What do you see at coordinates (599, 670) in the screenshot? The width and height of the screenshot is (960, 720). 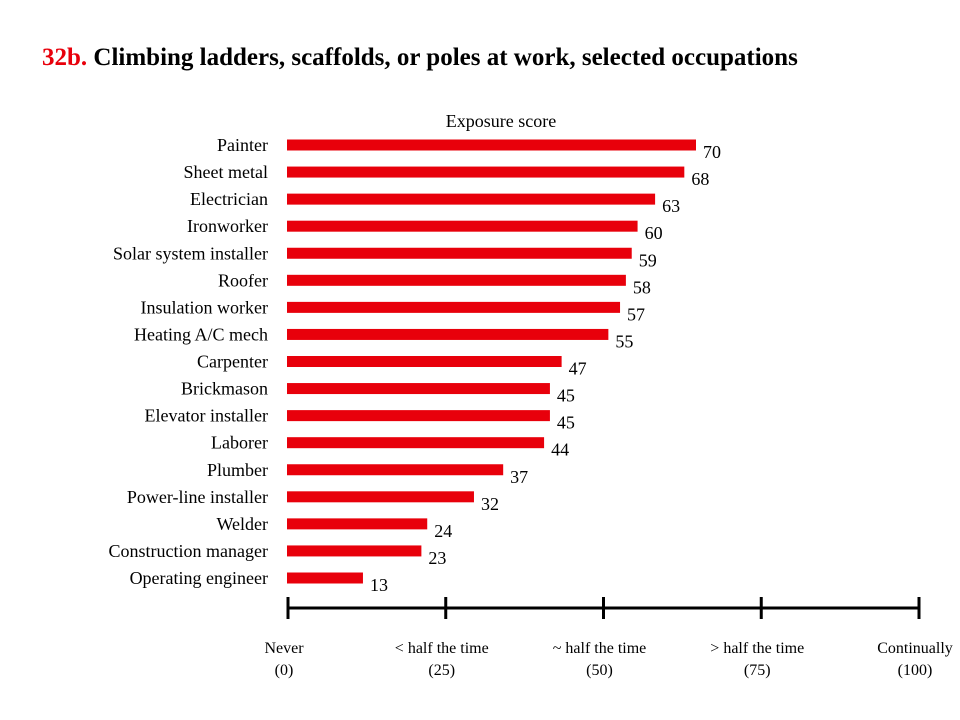 I see `x-tick-value-label: (50)` at bounding box center [599, 670].